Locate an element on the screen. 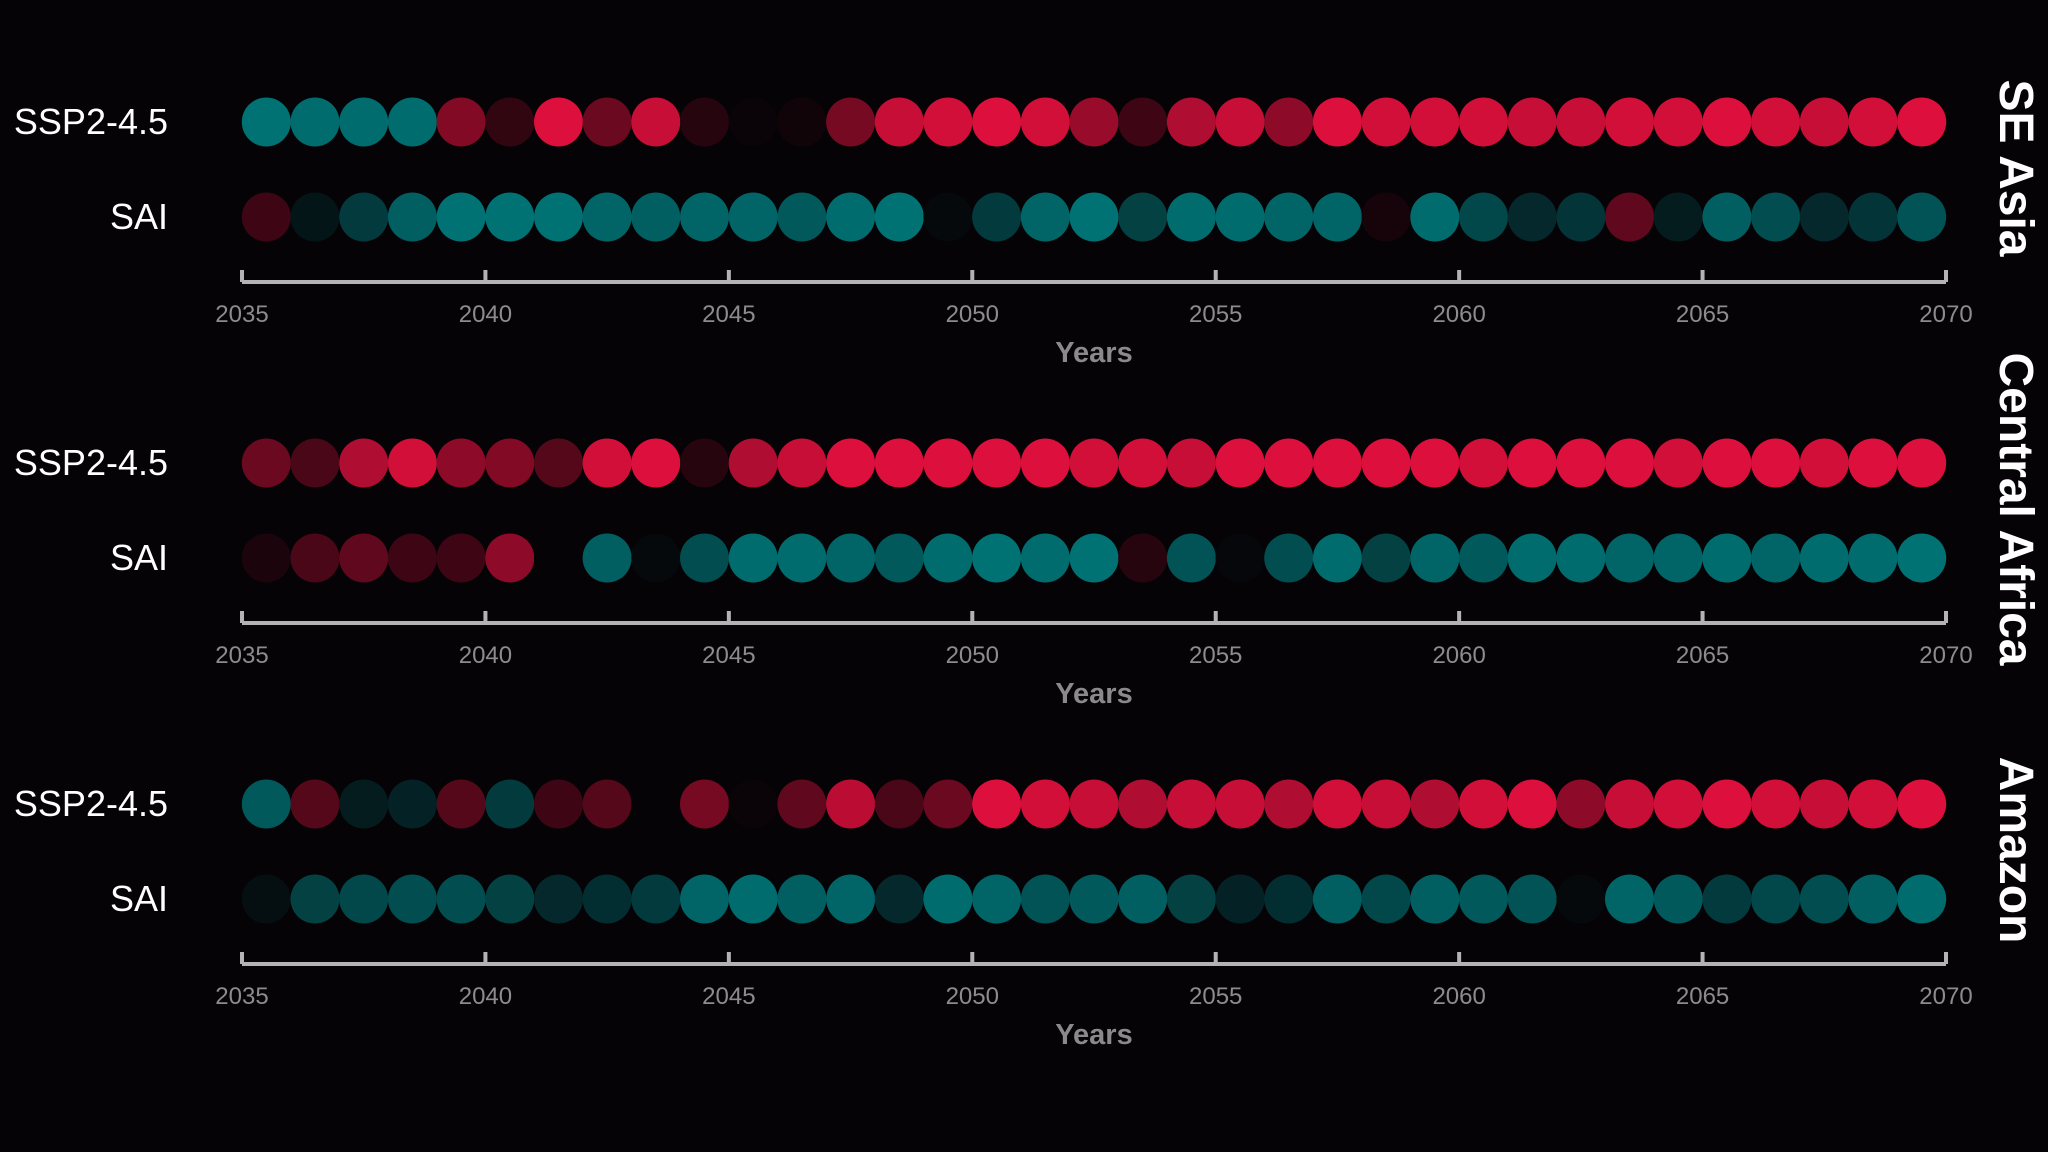 This screenshot has width=2048, height=1152. dot-se-asia-sai-2053 is located at coordinates (1143, 217).